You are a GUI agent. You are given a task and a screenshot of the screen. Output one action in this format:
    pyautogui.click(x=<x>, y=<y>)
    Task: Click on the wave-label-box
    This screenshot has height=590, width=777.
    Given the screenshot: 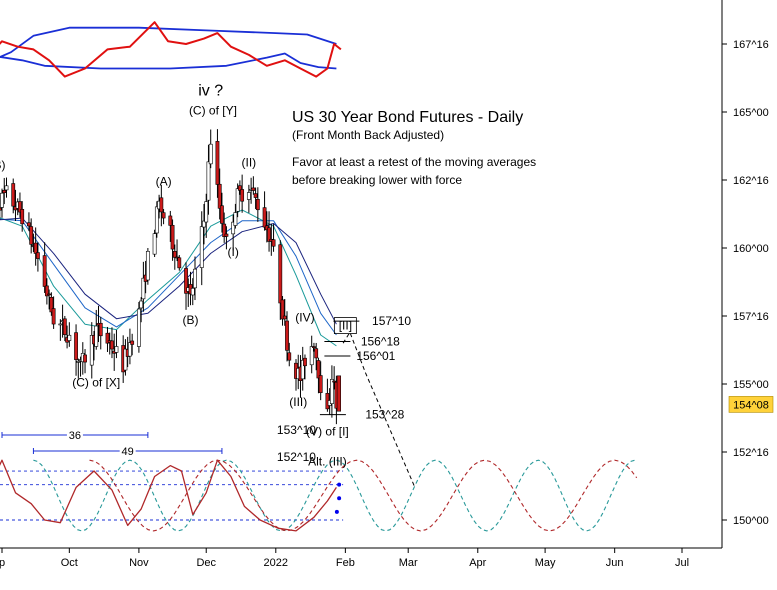 What is the action you would take?
    pyautogui.click(x=345, y=326)
    